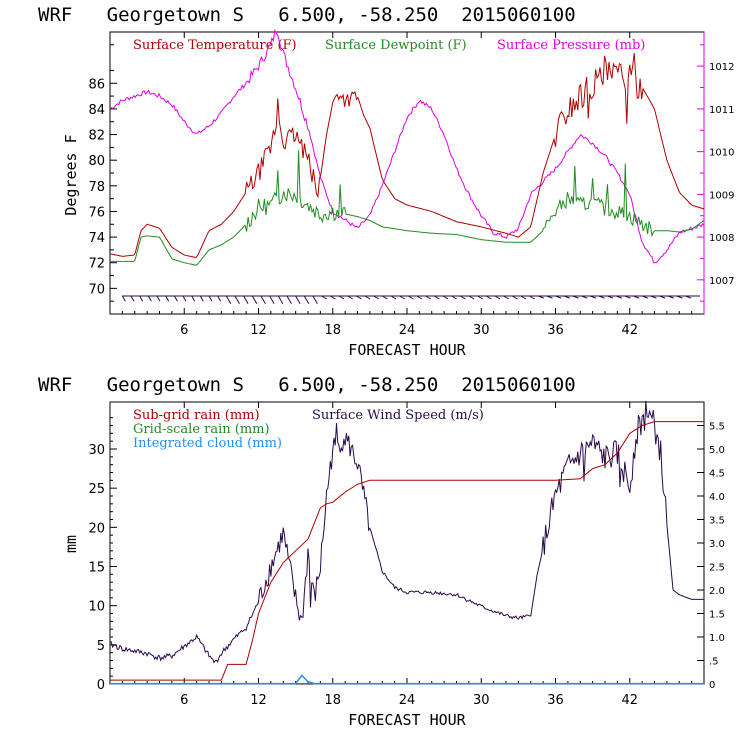 This screenshot has height=740, width=740. What do you see at coordinates (714, 662) in the screenshot?
I see `bottom-y2-tick-label: .5` at bounding box center [714, 662].